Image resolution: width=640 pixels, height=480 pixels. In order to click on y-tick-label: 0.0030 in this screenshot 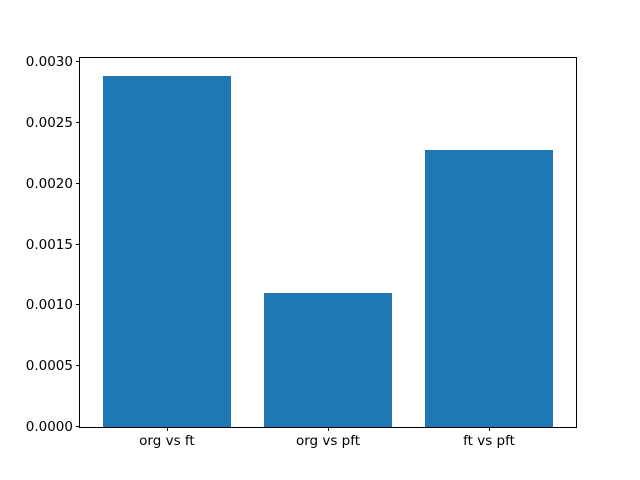, I will do `click(49, 62)`.